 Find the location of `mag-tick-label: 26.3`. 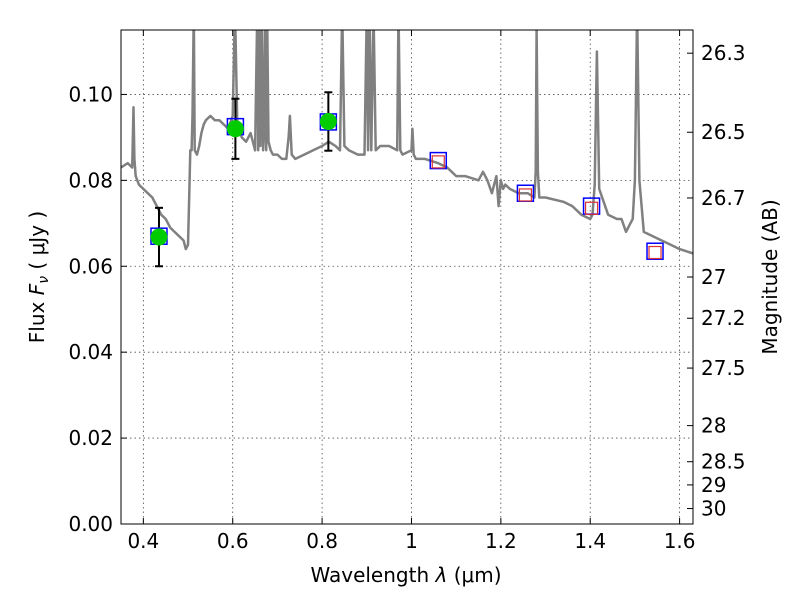

mag-tick-label: 26.3 is located at coordinates (723, 53).